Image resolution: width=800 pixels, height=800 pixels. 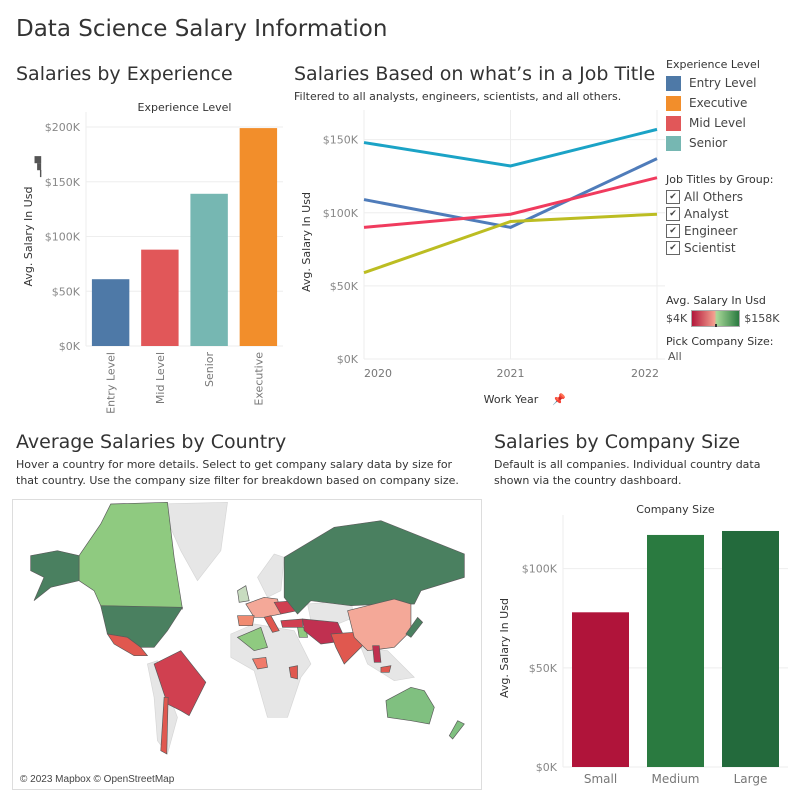 I want to click on company-chart-title: Salaries by Company Size, so click(x=617, y=442).